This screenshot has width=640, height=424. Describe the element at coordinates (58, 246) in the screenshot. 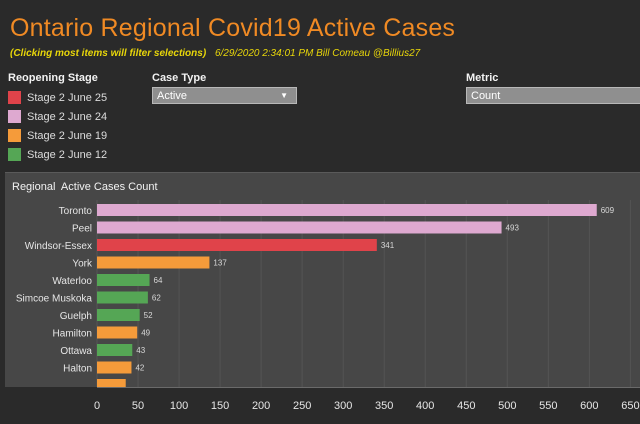

I see `bar-category-label: Windsor-Essex` at that location.